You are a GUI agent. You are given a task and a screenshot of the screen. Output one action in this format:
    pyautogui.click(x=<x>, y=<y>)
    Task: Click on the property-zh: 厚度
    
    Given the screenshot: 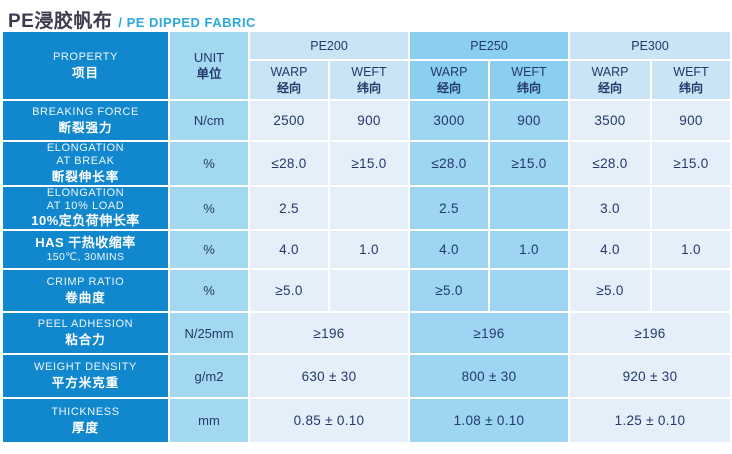 What is the action you would take?
    pyautogui.click(x=85, y=427)
    